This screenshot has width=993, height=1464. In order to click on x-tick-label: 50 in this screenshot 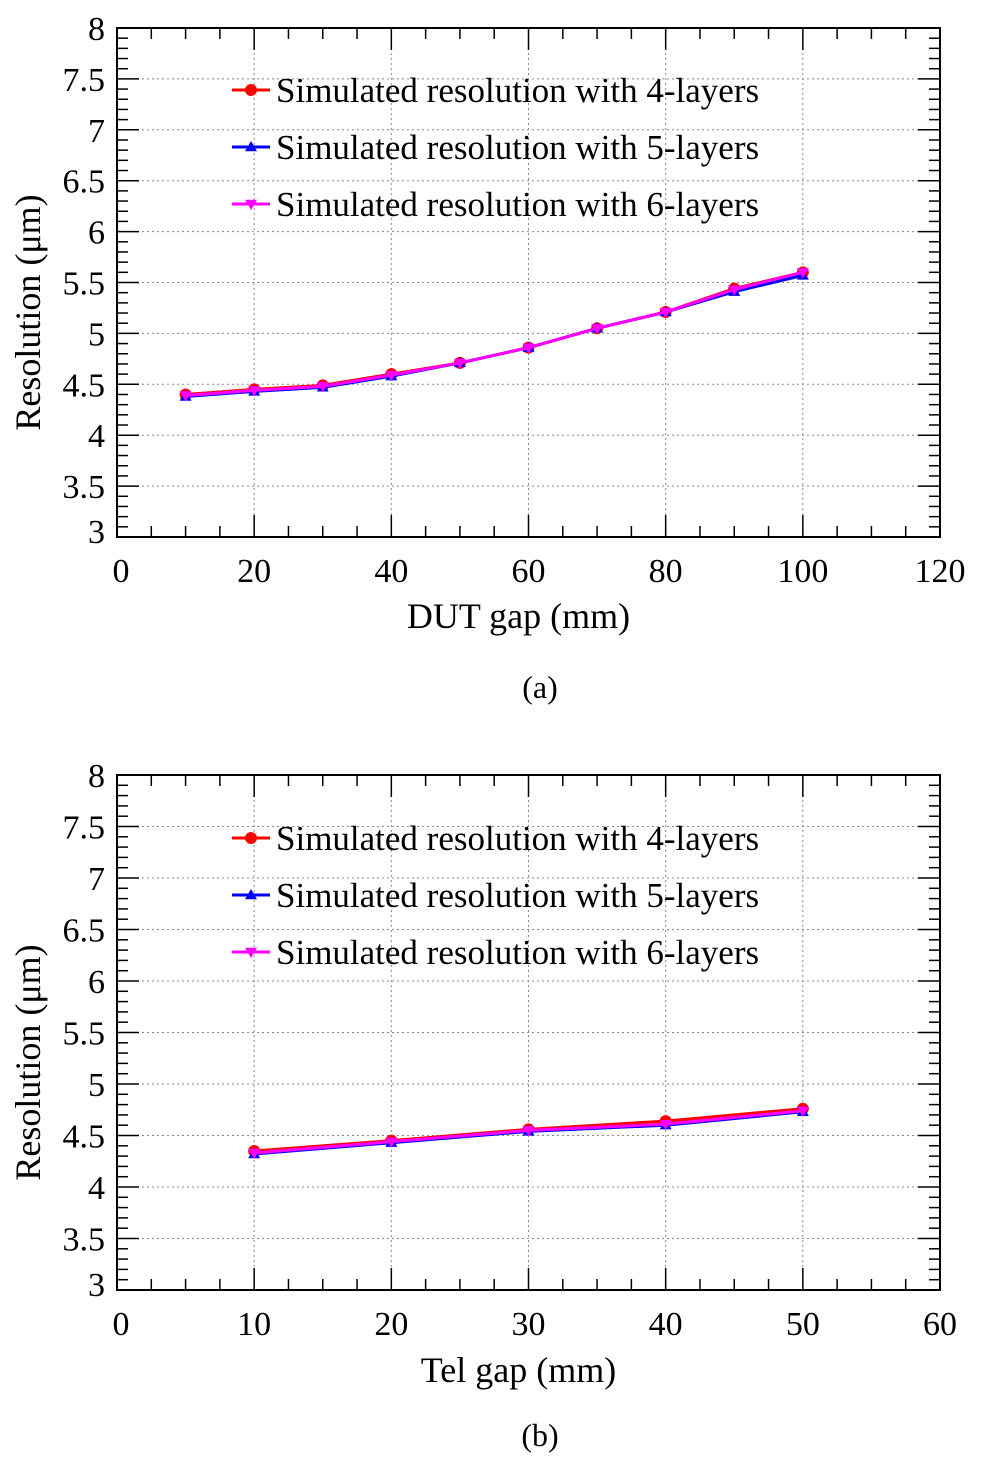, I will do `click(803, 1324)`.